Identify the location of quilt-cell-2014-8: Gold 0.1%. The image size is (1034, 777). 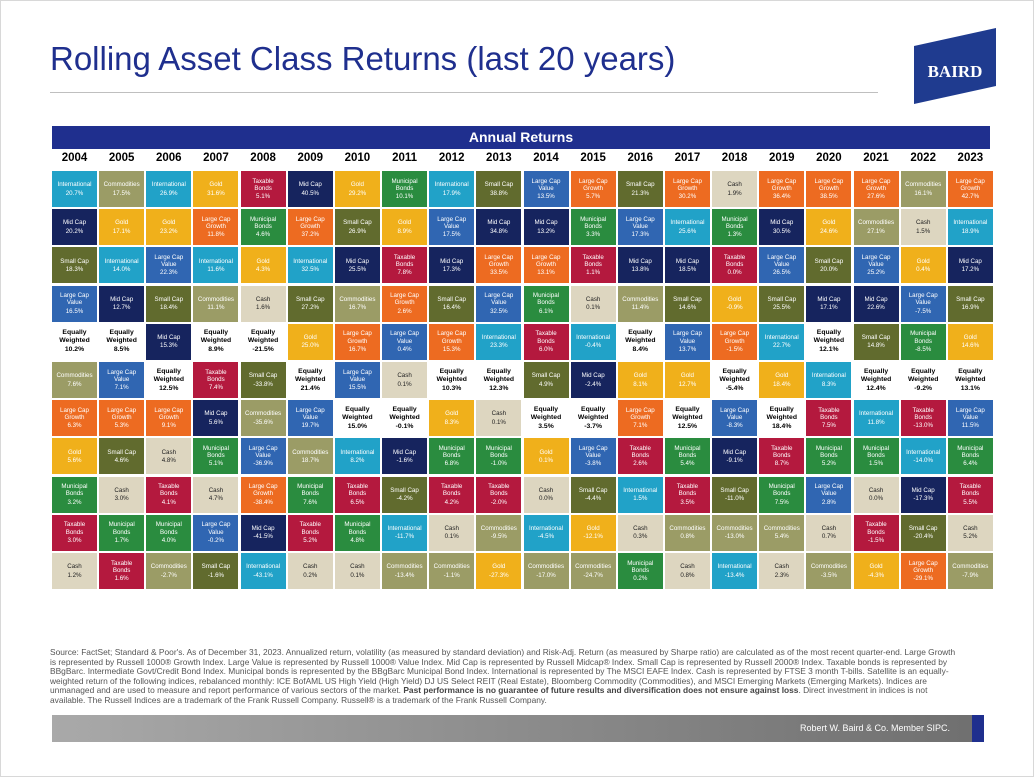
(546, 456).